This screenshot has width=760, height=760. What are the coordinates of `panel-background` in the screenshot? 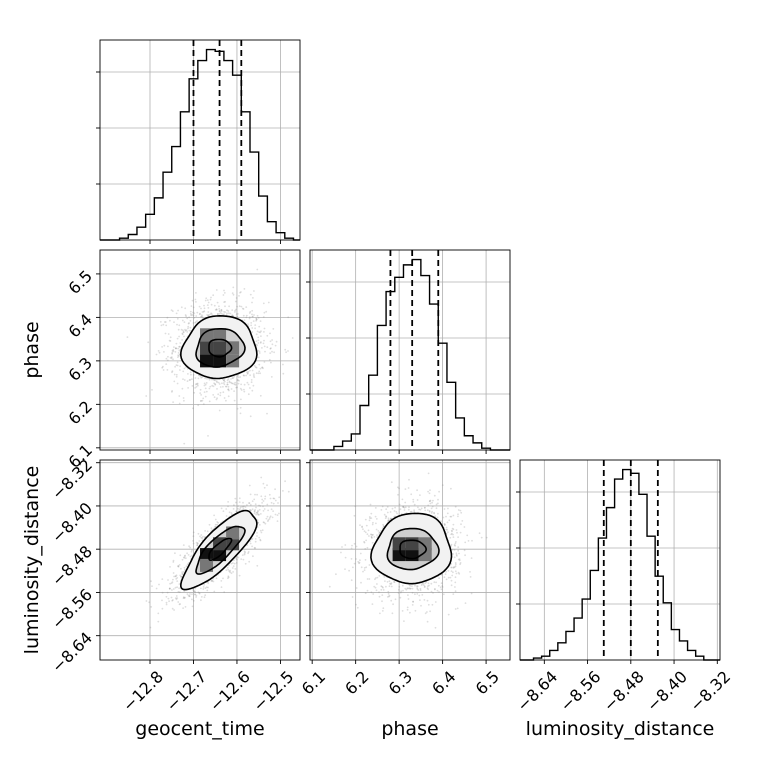 It's located at (620, 560).